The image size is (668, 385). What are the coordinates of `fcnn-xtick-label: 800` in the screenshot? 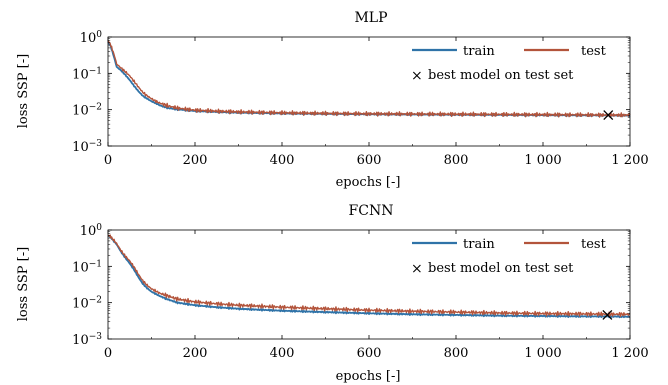 It's located at (456, 353).